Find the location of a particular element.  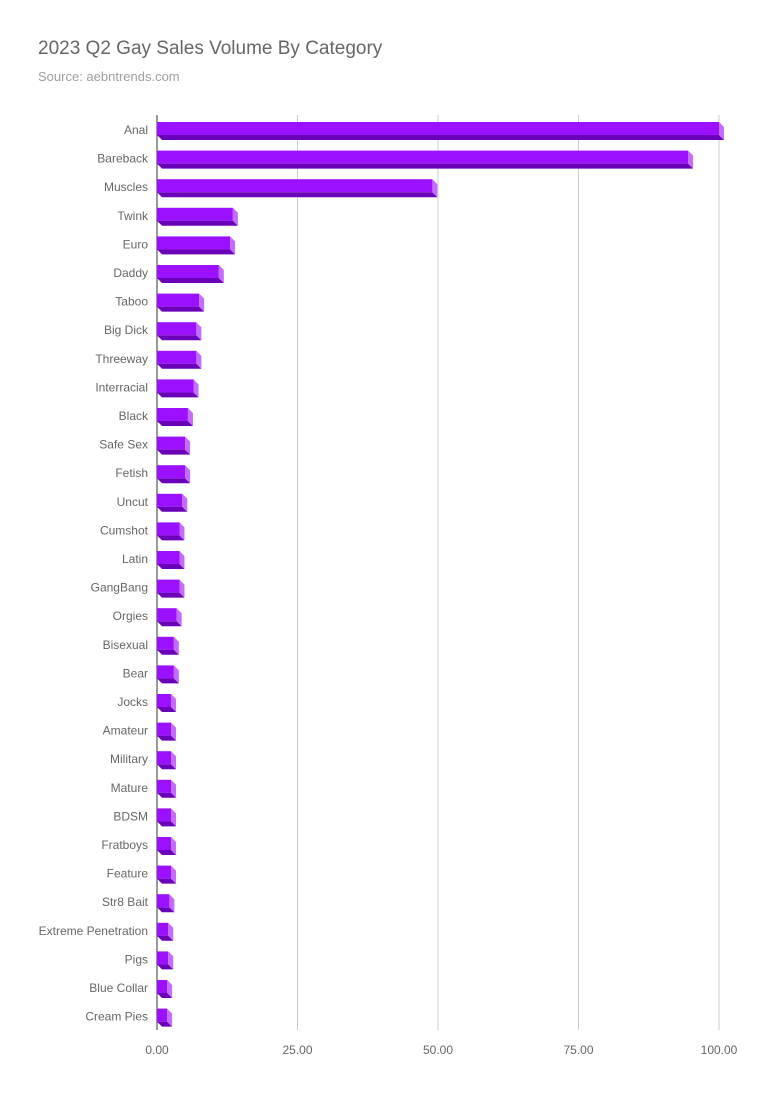

category-label: Feature is located at coordinates (128, 874).